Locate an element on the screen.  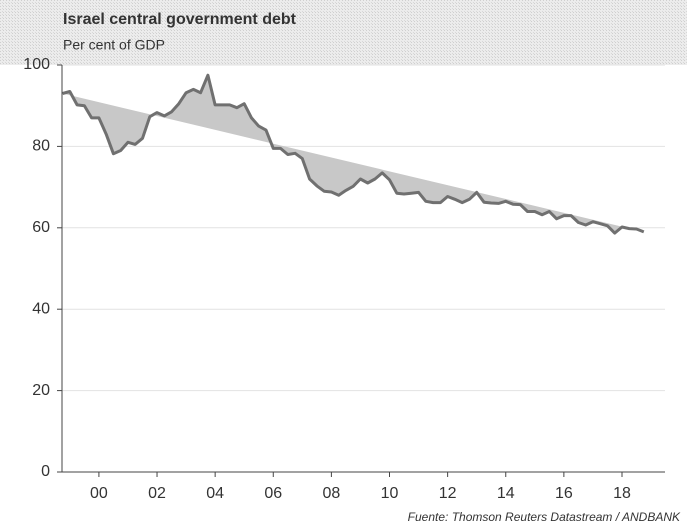
x-tick-label: 04 is located at coordinates (215, 493).